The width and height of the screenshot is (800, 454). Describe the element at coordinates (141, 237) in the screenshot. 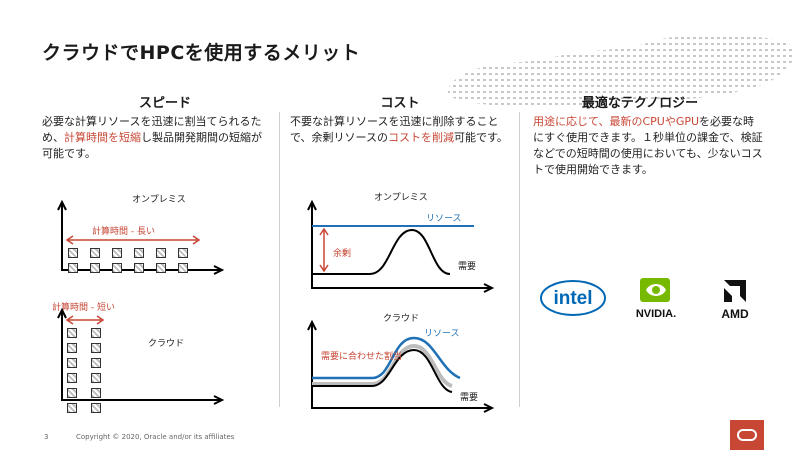

I see `speed-onprem-axes` at that location.